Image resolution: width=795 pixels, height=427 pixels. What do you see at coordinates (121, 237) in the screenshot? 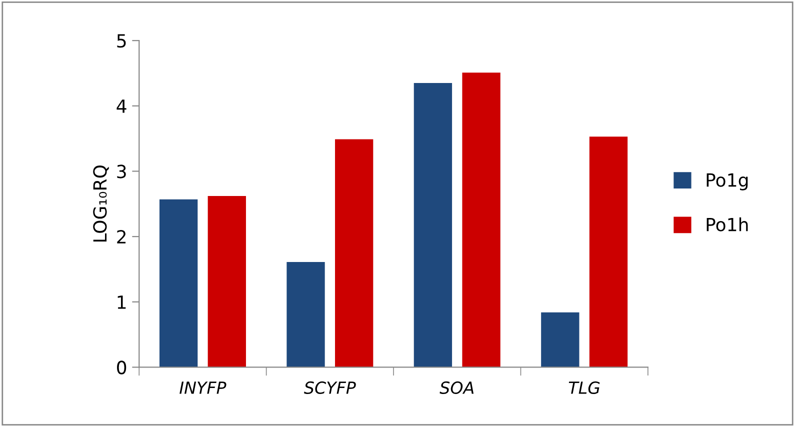
I see `y-tick-label: 2` at bounding box center [121, 237].